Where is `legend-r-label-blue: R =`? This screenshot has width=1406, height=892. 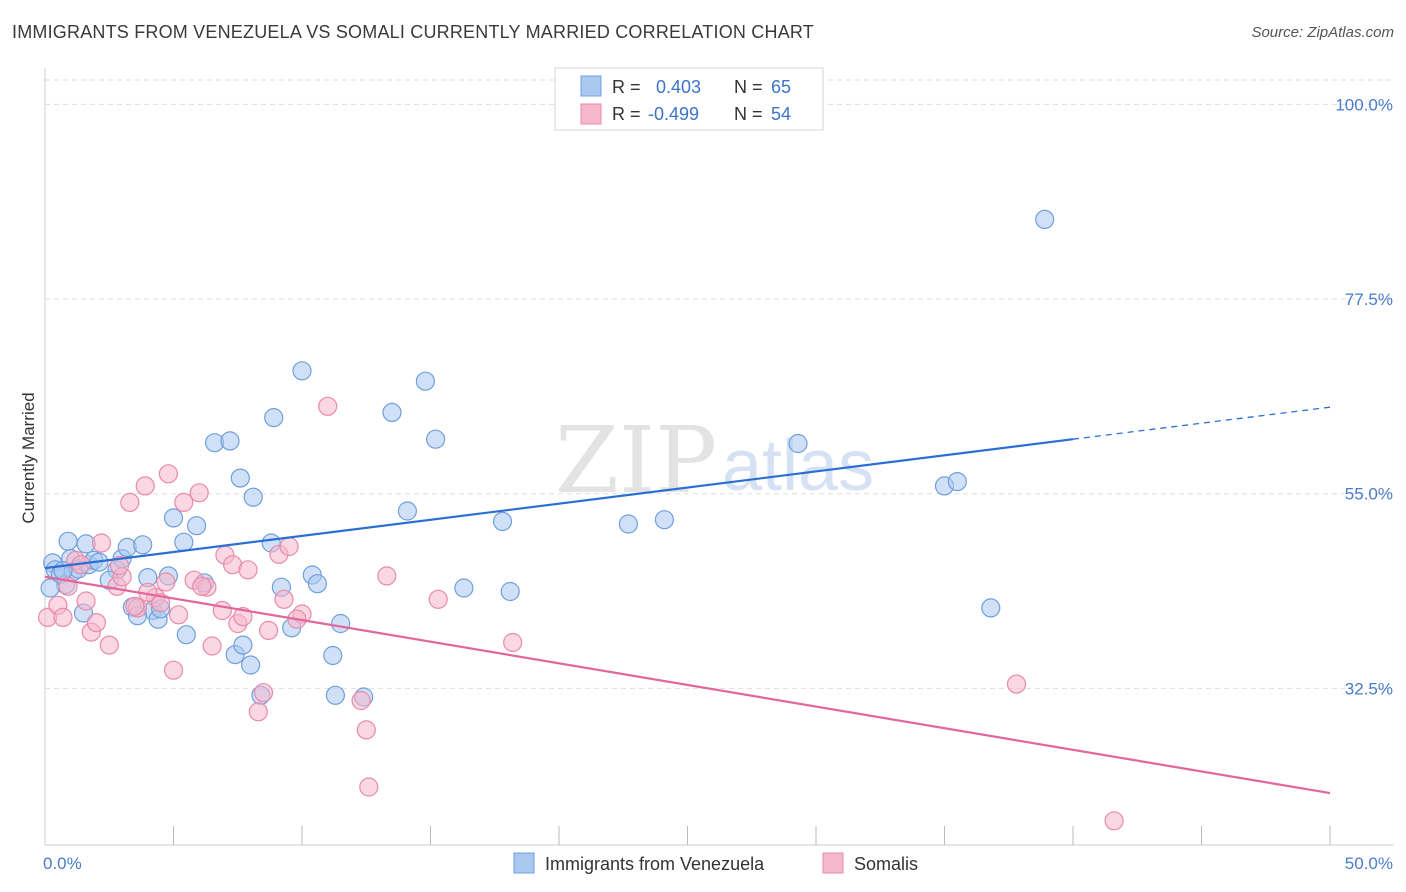 legend-r-label-blue: R = is located at coordinates (626, 87).